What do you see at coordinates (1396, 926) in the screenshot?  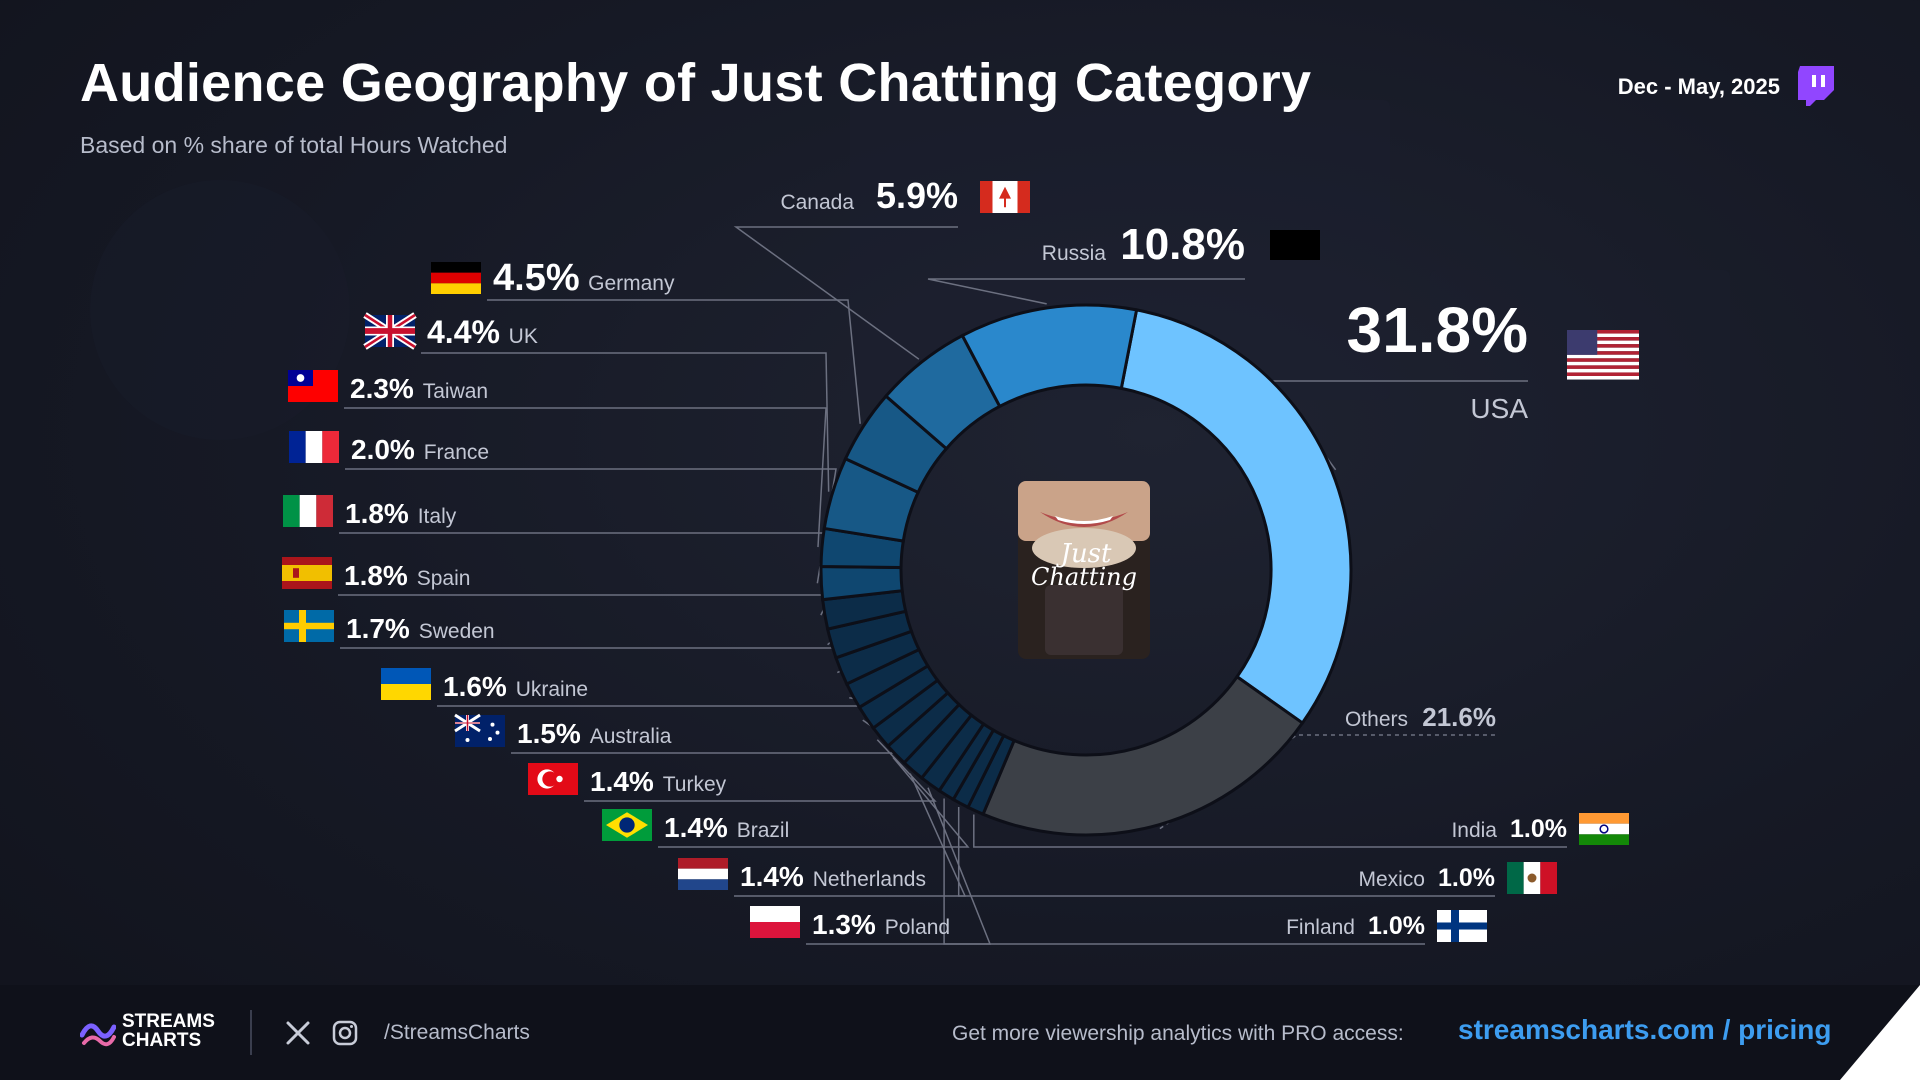 I see `label-value-finland: 1.0%` at bounding box center [1396, 926].